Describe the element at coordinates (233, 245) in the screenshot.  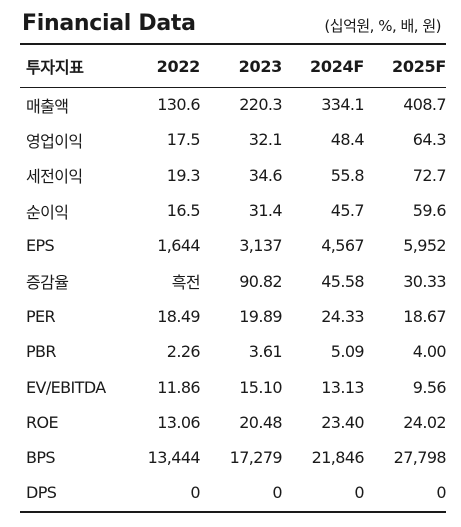
I see `table-row: EPS 1,644 3,137 4,567 5,952` at that location.